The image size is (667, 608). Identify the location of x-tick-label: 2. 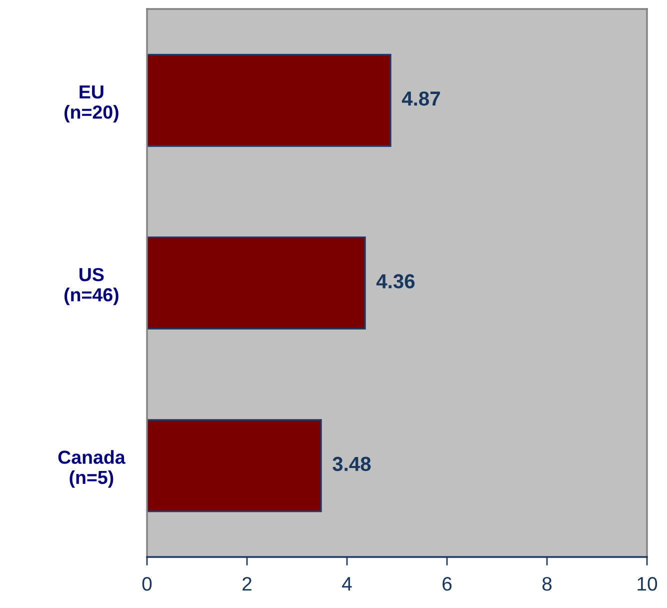
(247, 583).